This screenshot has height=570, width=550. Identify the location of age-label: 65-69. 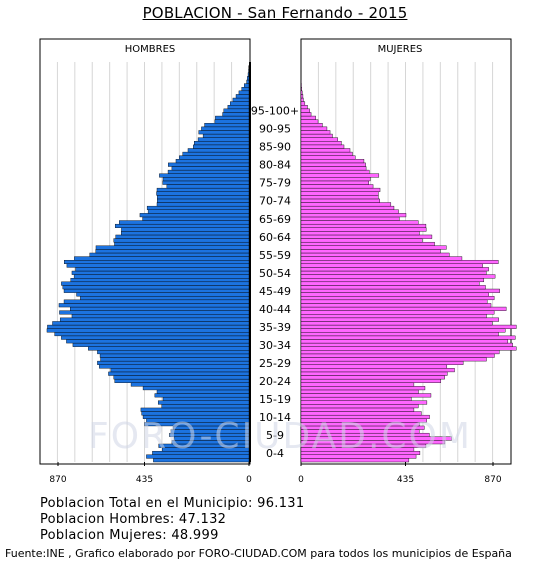
(275, 219).